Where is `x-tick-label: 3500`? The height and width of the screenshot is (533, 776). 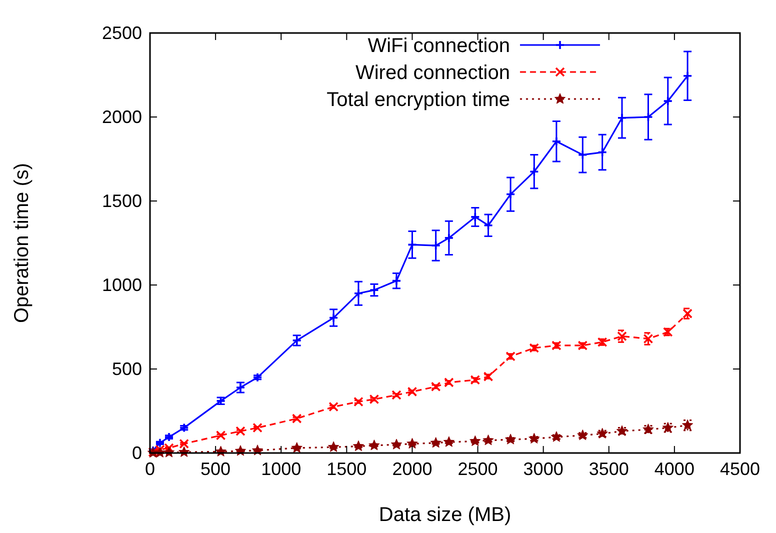
x-tick-label: 3500 is located at coordinates (608, 469).